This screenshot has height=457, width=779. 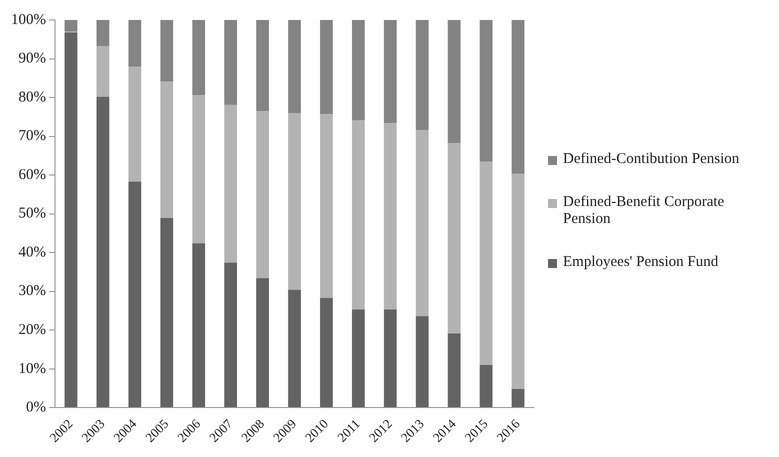 What do you see at coordinates (32, 291) in the screenshot?
I see `y-tick-label: 30%` at bounding box center [32, 291].